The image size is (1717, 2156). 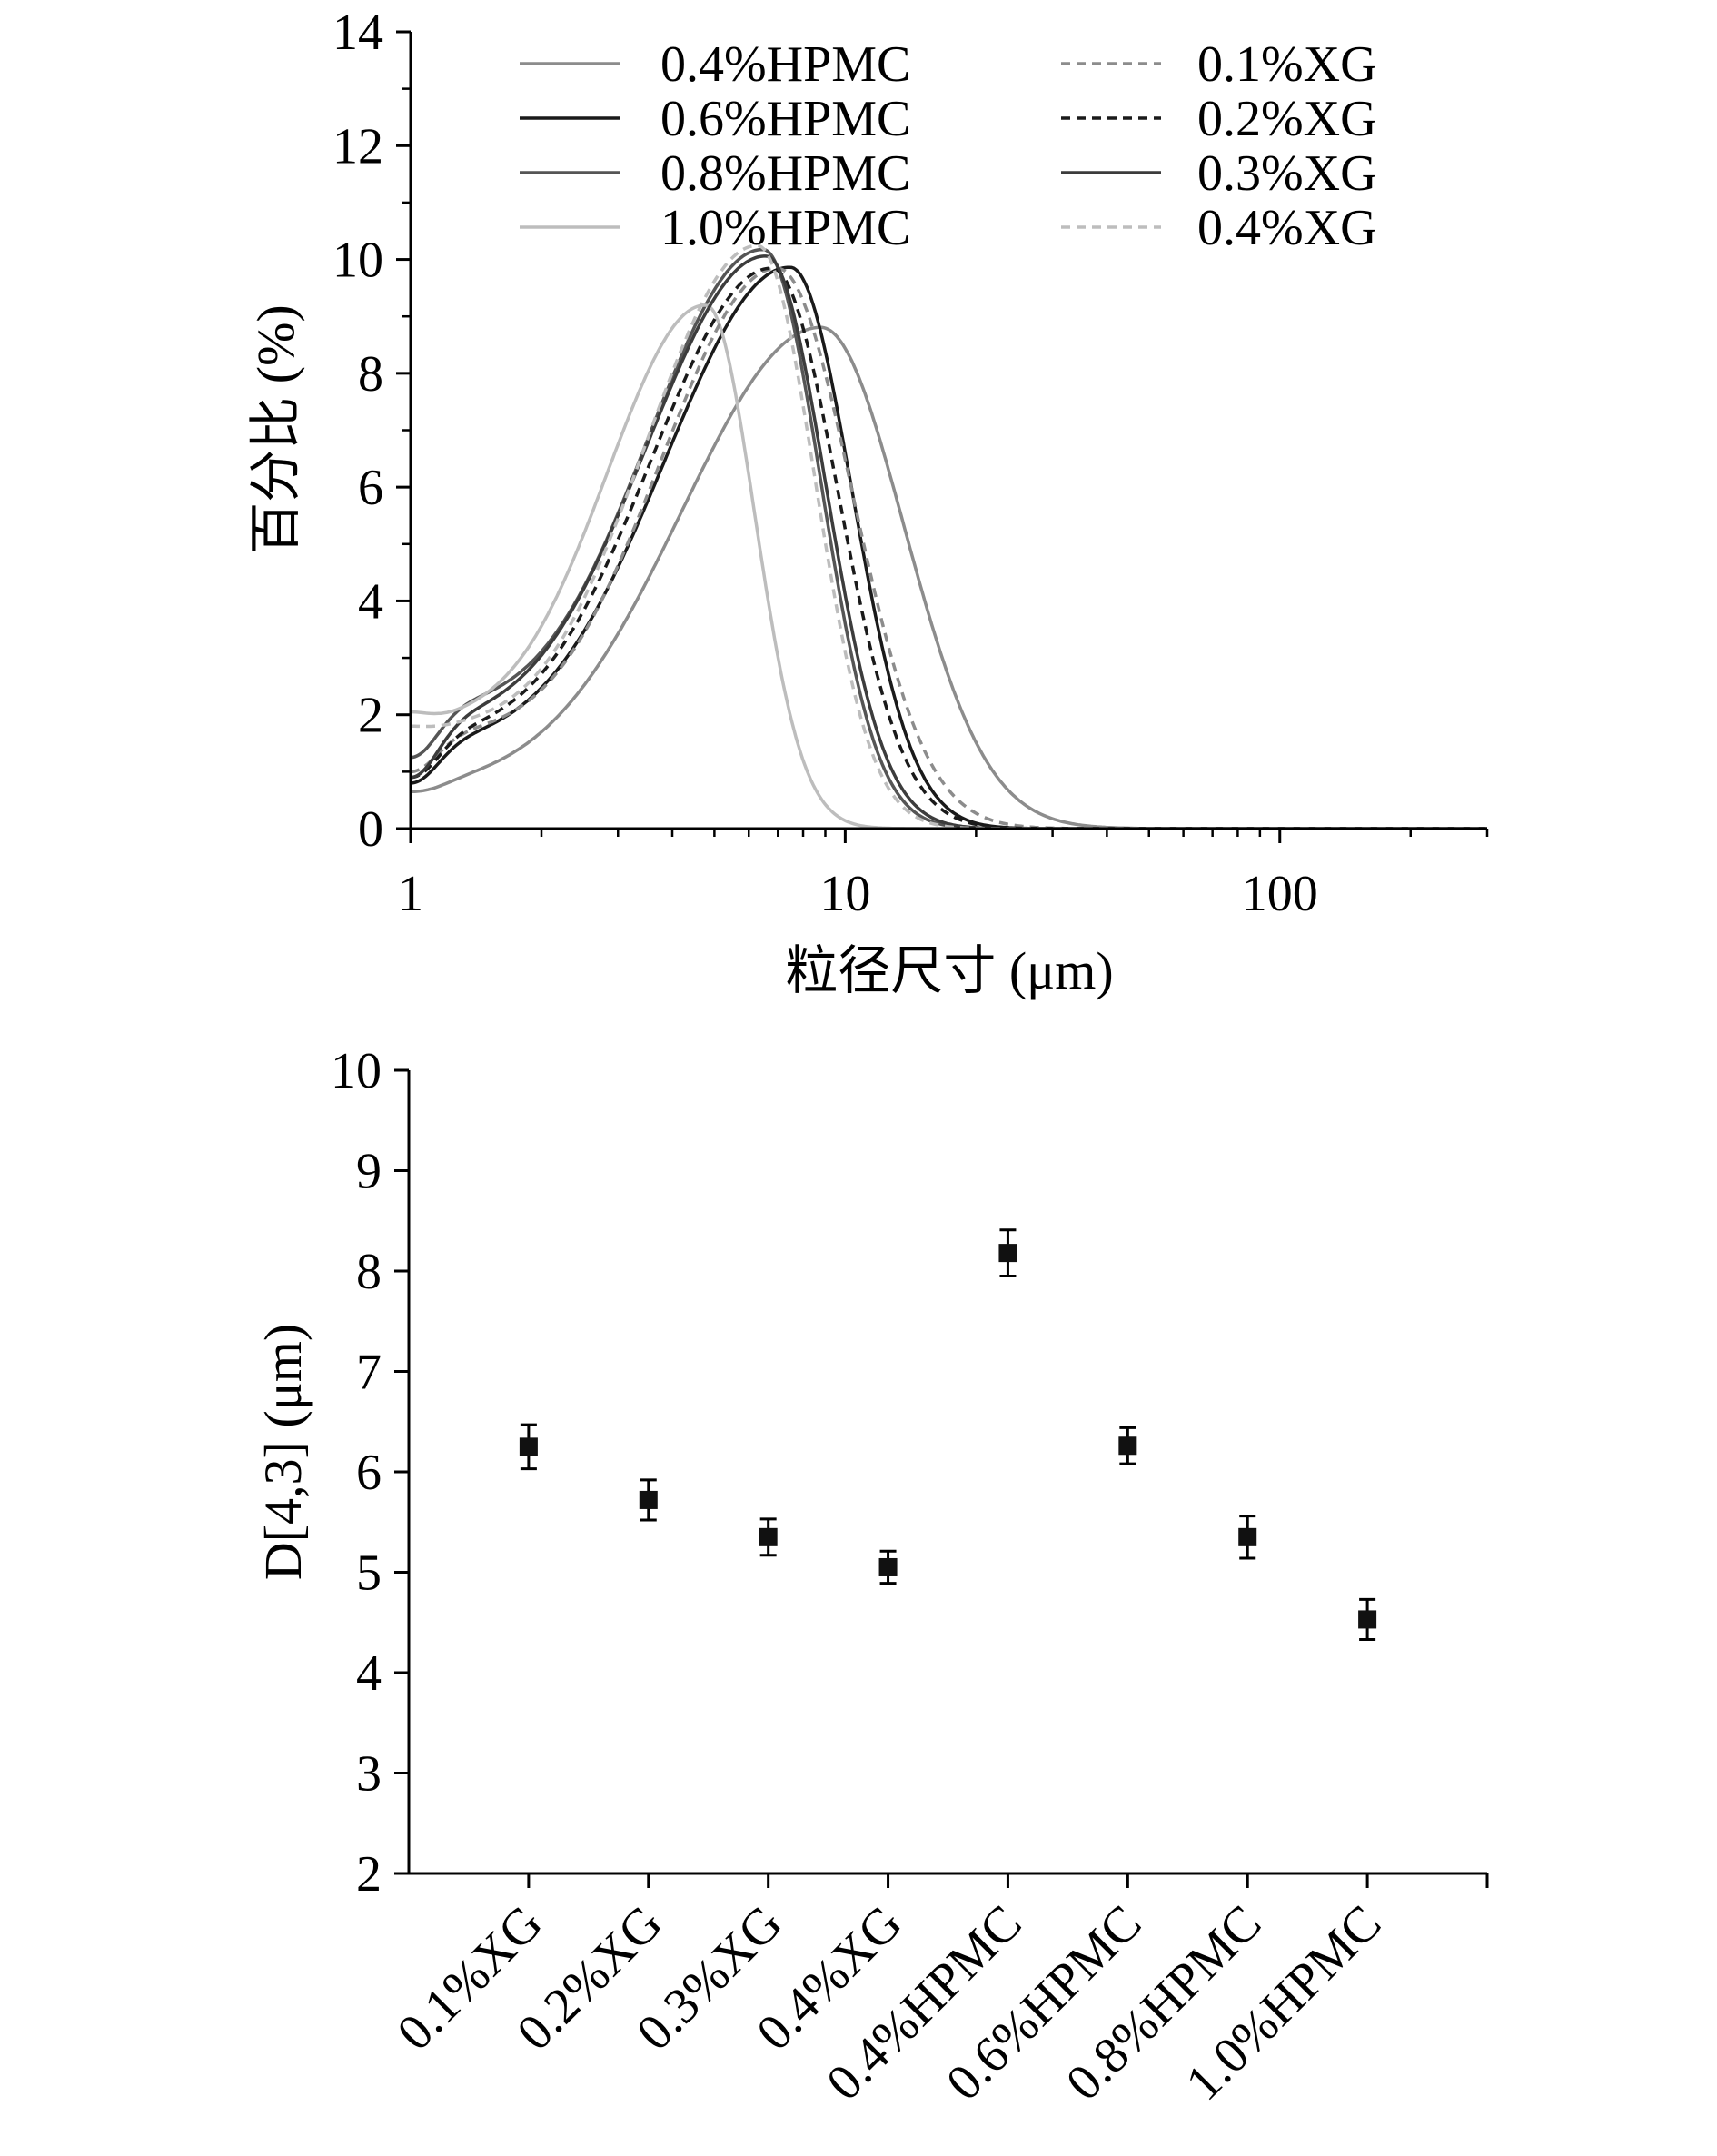 What do you see at coordinates (1280, 894) in the screenshot?
I see `x-tick-label: 100` at bounding box center [1280, 894].